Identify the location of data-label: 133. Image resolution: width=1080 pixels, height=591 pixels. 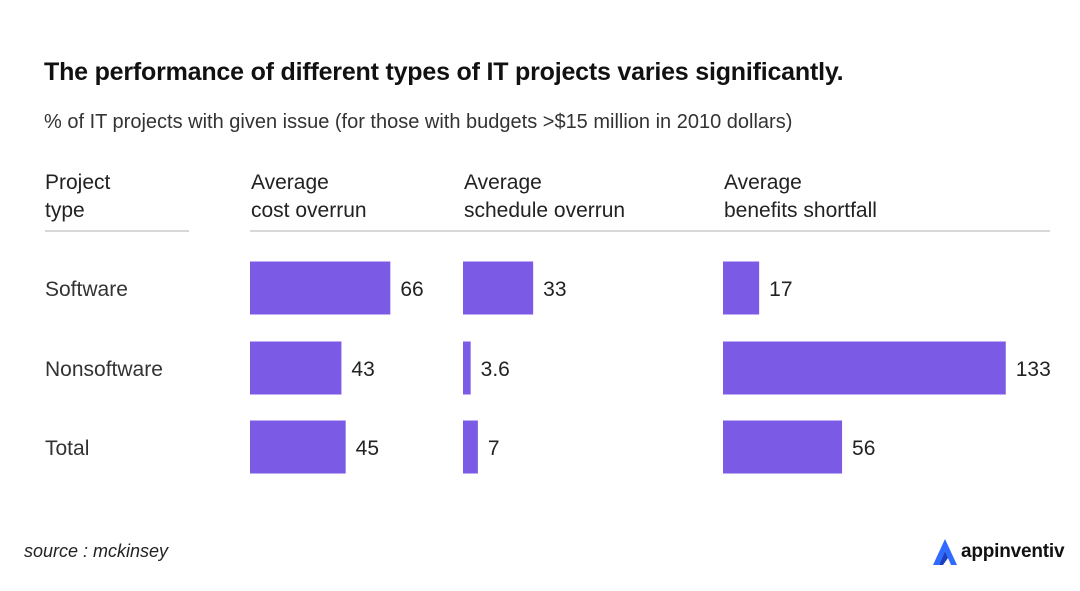
(1033, 369).